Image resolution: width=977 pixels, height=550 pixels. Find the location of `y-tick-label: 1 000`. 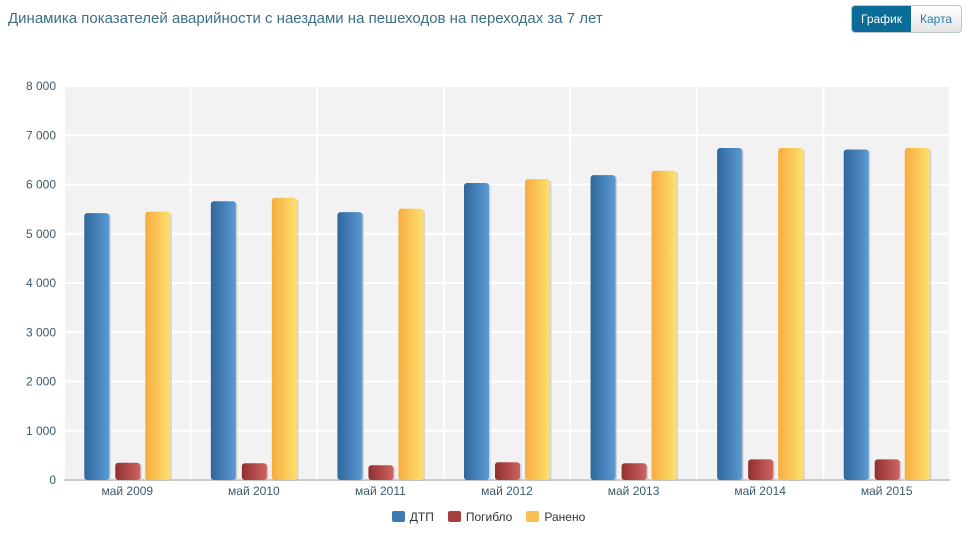

y-tick-label: 1 000 is located at coordinates (41, 431).